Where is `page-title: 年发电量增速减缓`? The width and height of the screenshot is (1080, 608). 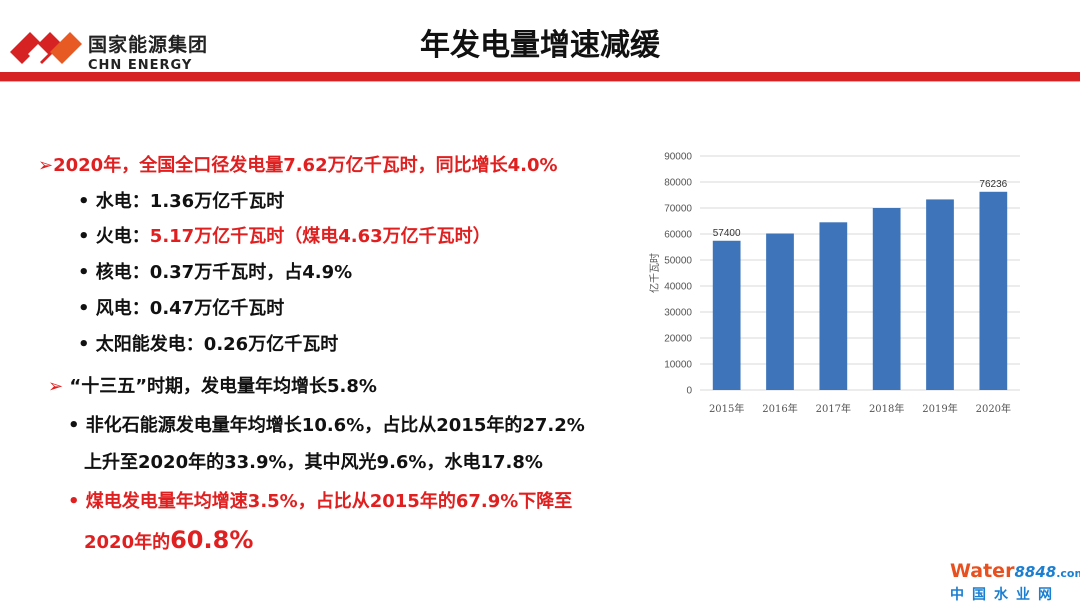
page-title: 年发电量增速减缓 is located at coordinates (540, 45).